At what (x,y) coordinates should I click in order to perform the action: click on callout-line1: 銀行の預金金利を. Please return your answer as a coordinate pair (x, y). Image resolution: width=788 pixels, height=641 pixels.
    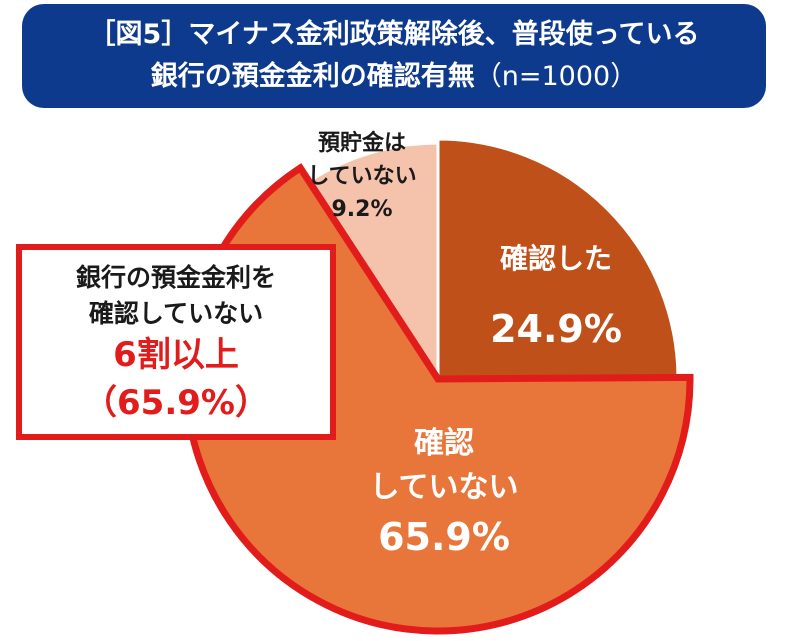
    Looking at the image, I should click on (175, 277).